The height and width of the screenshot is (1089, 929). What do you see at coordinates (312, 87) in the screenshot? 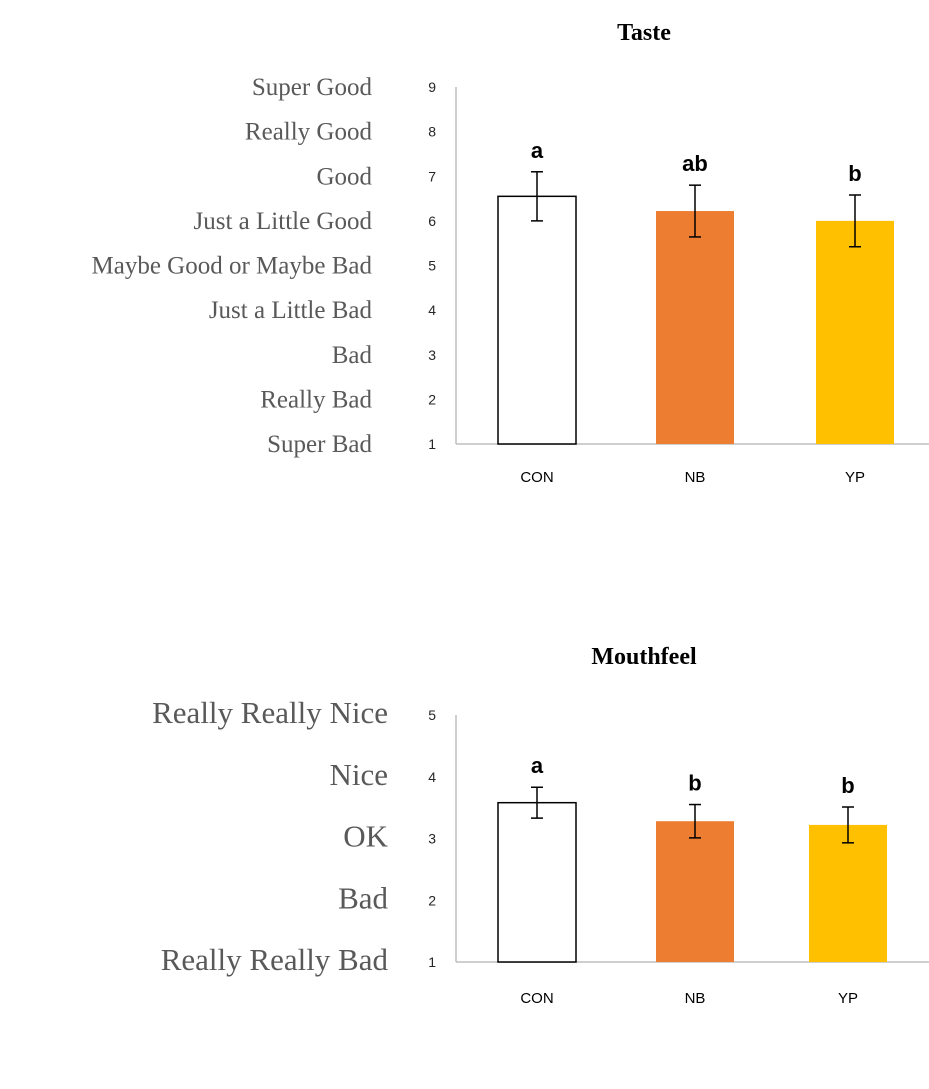
I see `chart-0-scale-label: Super Good` at bounding box center [312, 87].